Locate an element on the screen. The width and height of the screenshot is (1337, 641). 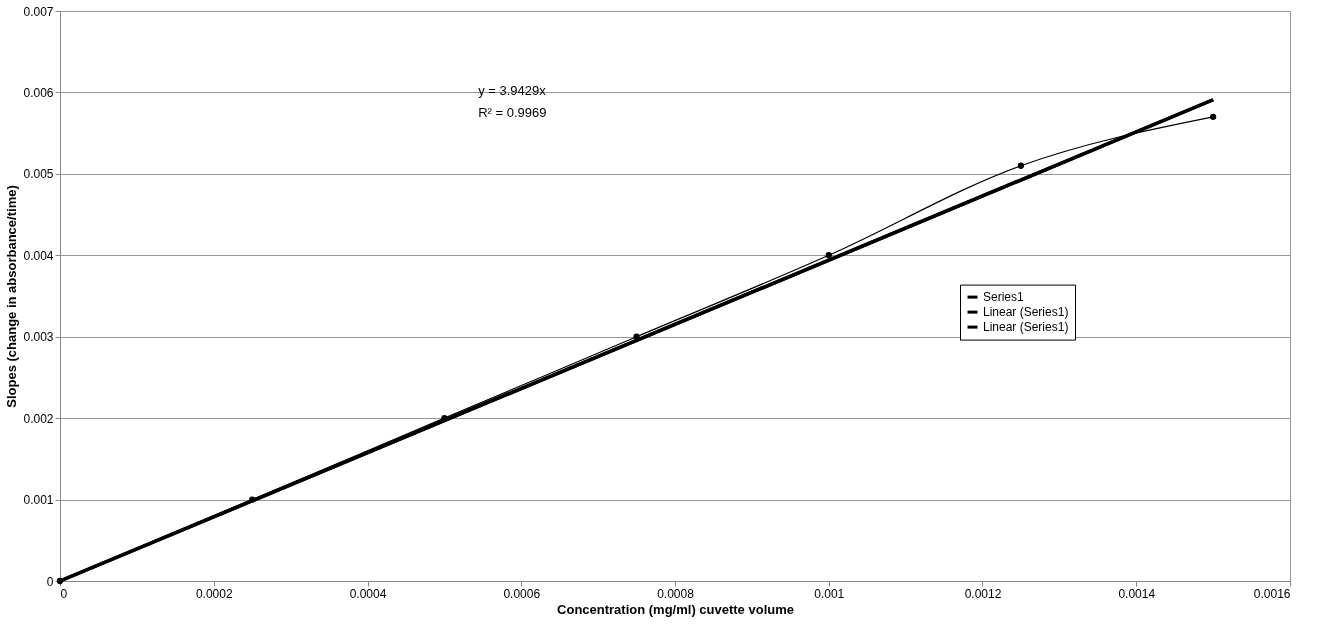
y-tick-label: 0.002 is located at coordinates (38, 418).